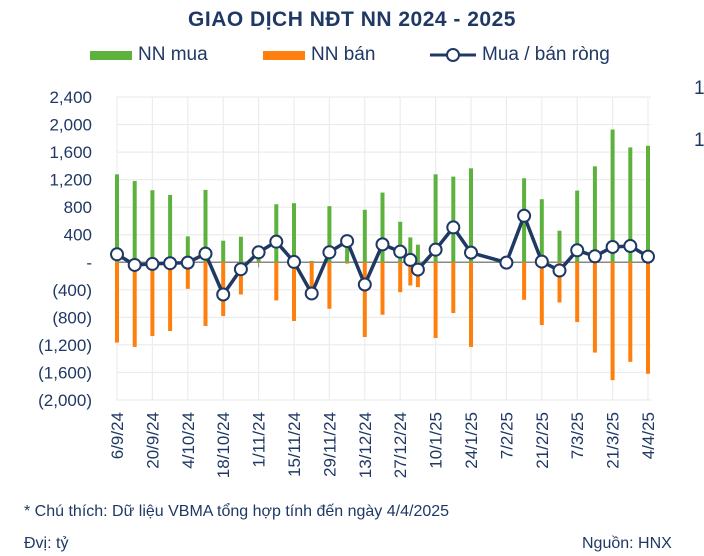  I want to click on x-tick-label: 27/12/24, so click(400, 445).